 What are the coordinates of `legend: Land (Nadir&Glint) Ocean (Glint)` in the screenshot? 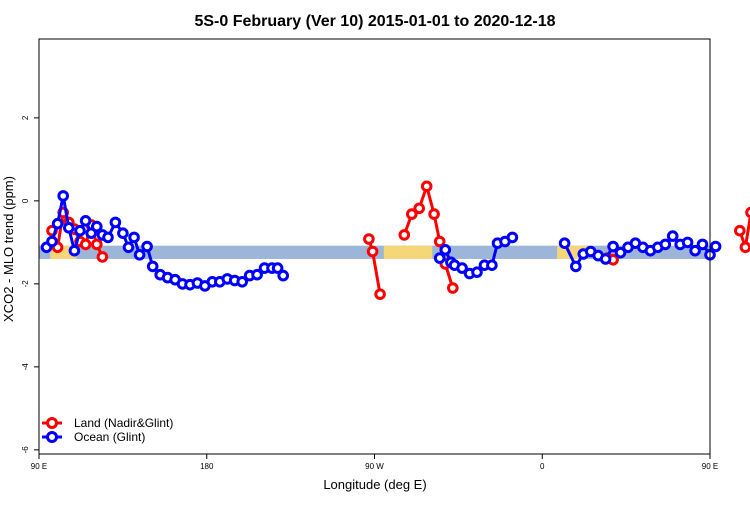 It's located at (107, 430).